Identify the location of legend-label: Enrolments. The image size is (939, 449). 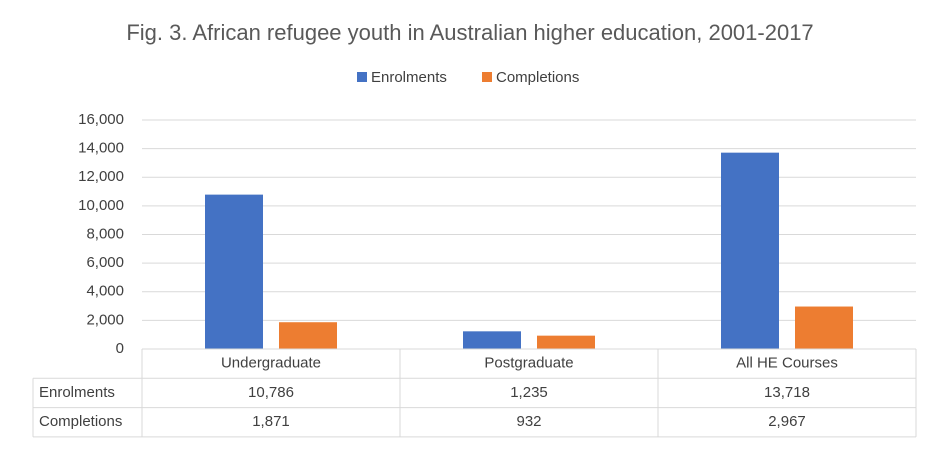
(409, 77).